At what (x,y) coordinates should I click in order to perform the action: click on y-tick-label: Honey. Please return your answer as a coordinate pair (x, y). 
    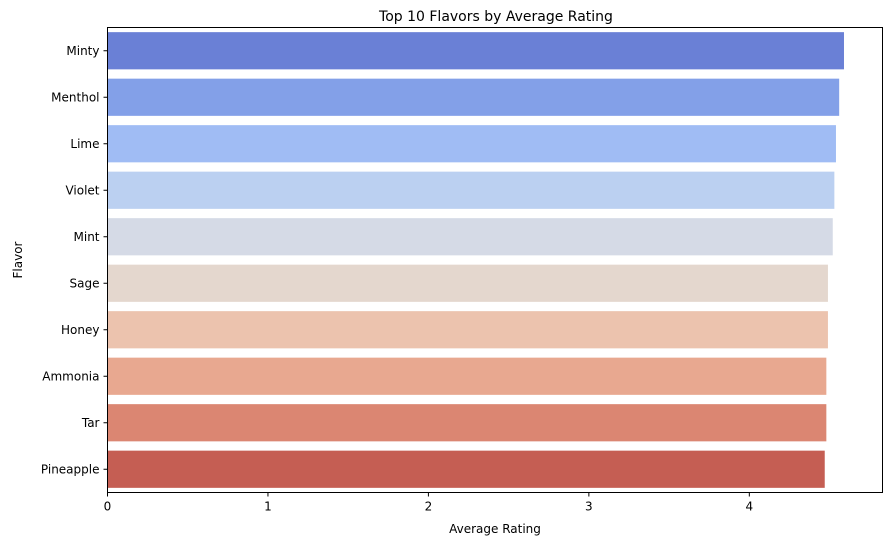
    Looking at the image, I should click on (80, 330).